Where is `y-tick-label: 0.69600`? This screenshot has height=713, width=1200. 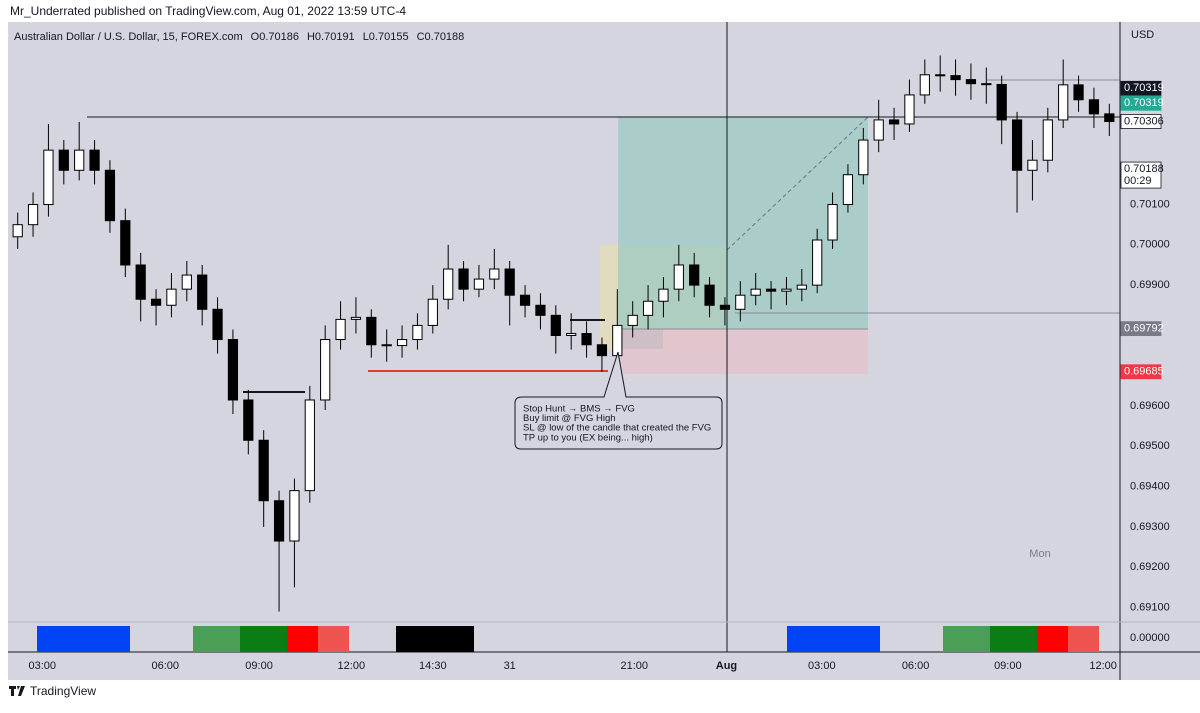 y-tick-label: 0.69600 is located at coordinates (1150, 406).